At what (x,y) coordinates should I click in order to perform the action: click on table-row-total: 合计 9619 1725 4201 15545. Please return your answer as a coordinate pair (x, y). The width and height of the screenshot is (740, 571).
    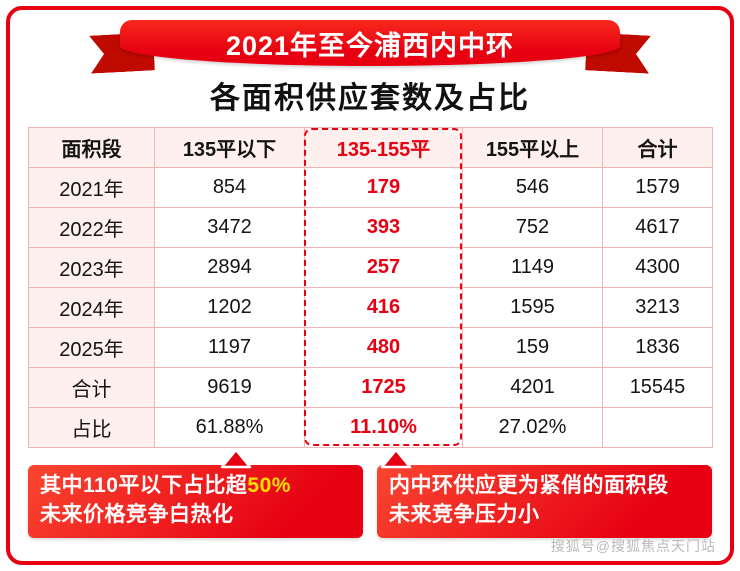
    Looking at the image, I should click on (370, 387).